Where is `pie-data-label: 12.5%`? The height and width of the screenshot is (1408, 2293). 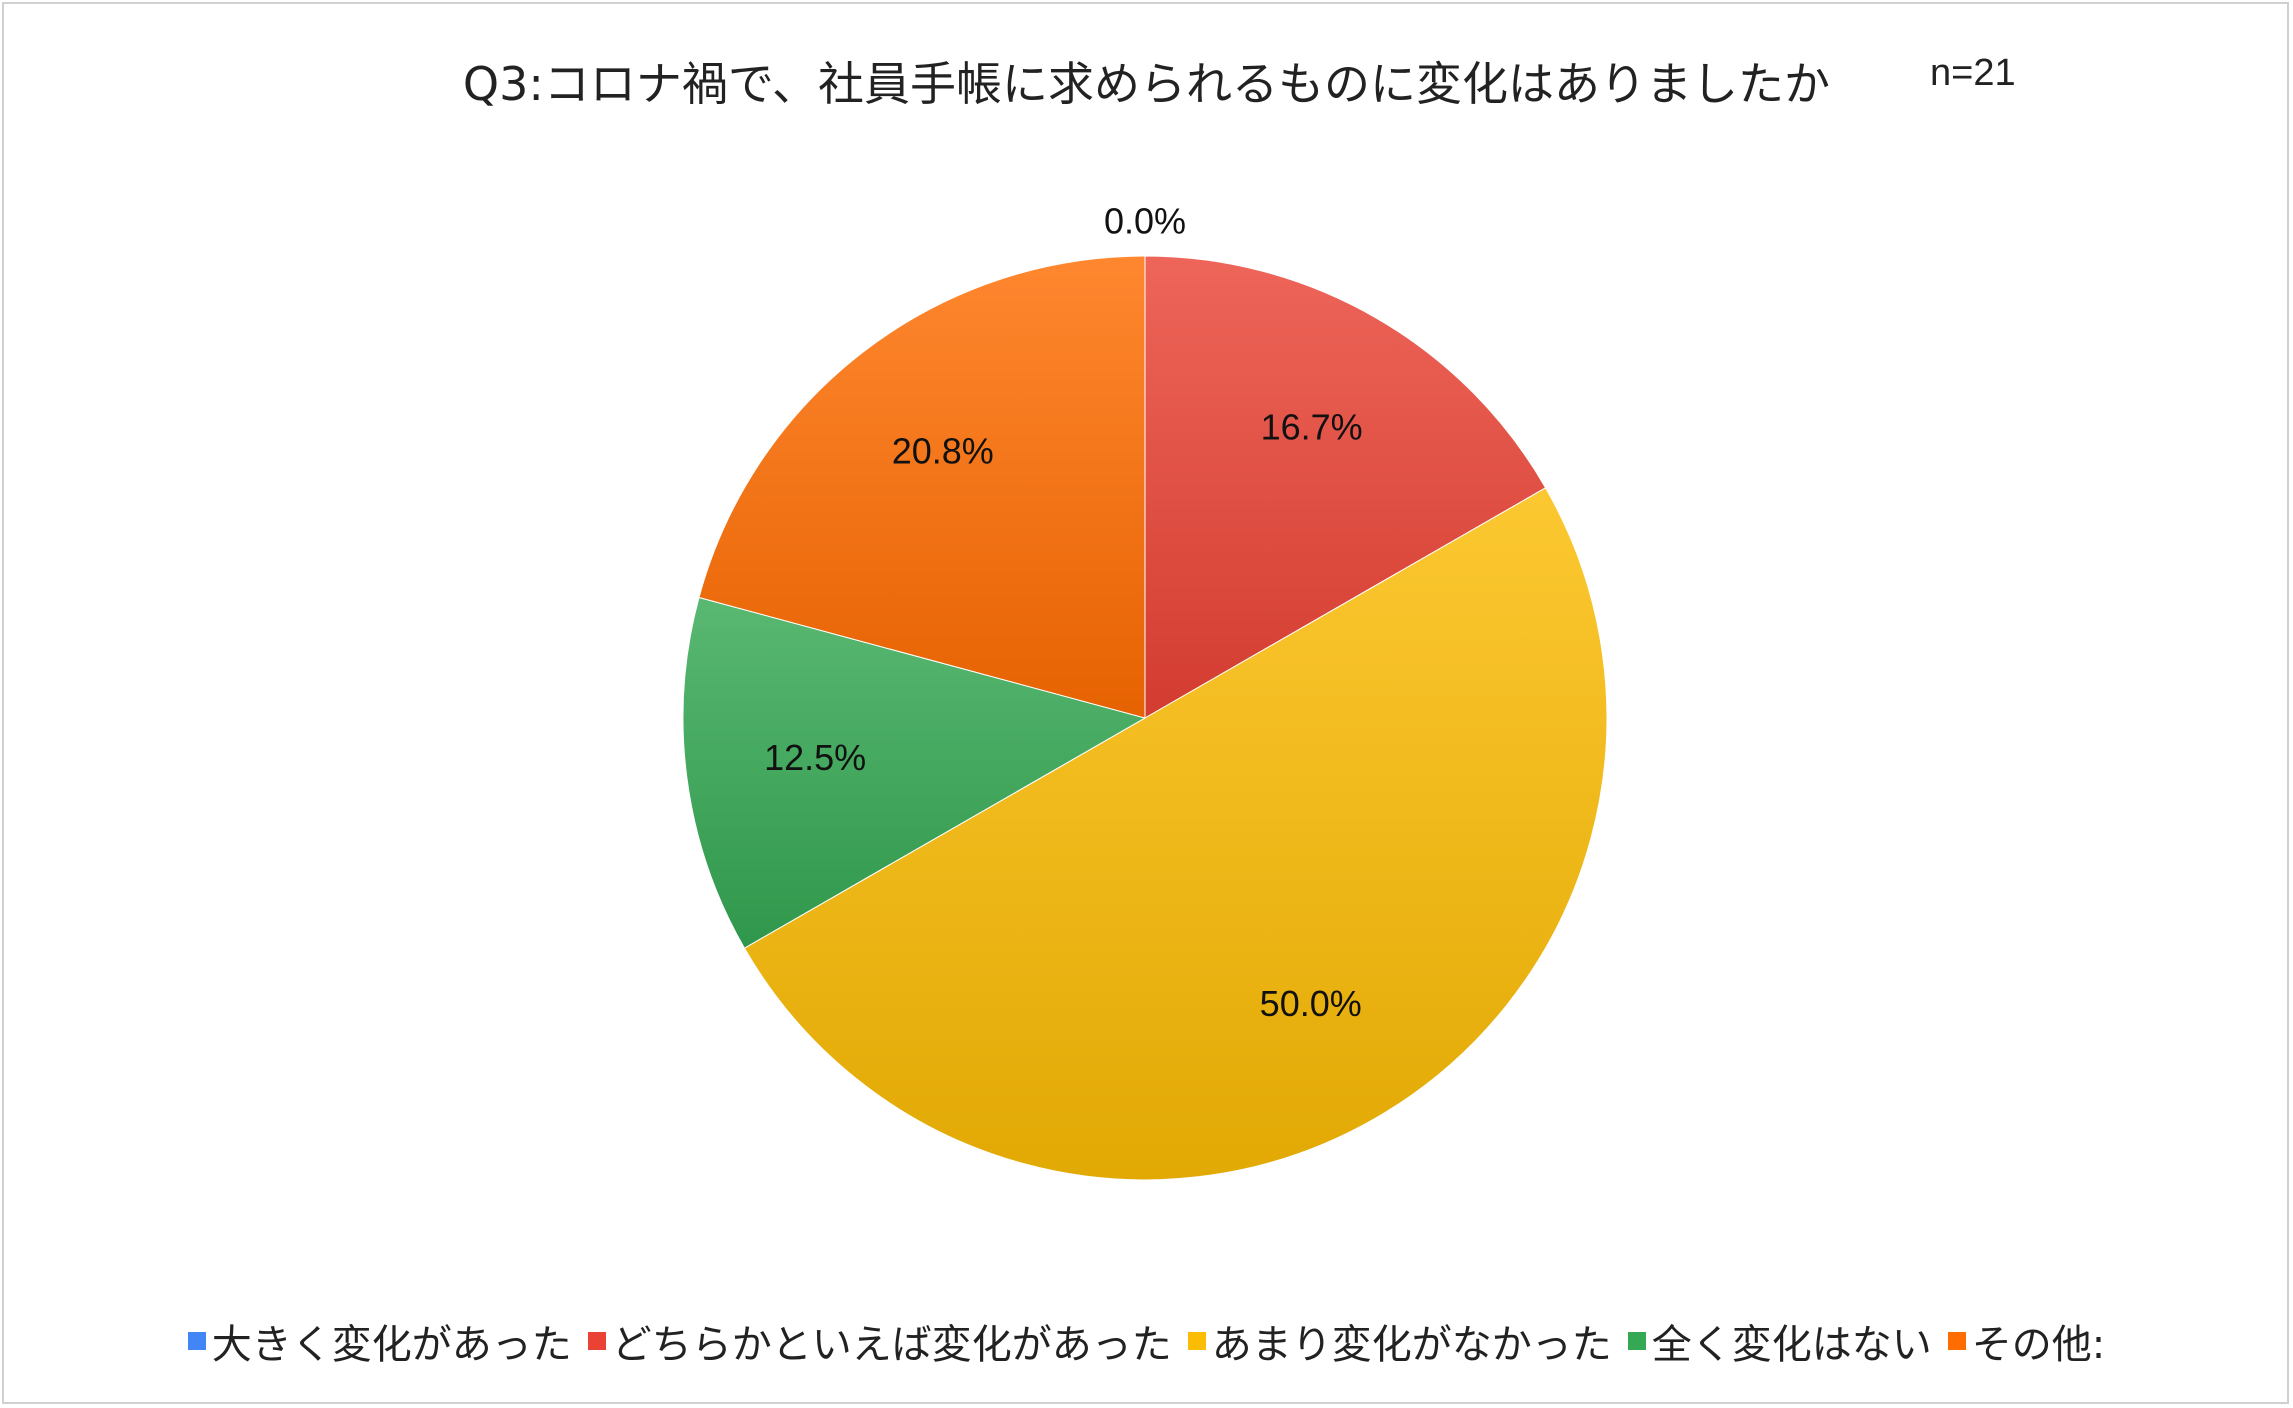 pie-data-label: 12.5% is located at coordinates (815, 757).